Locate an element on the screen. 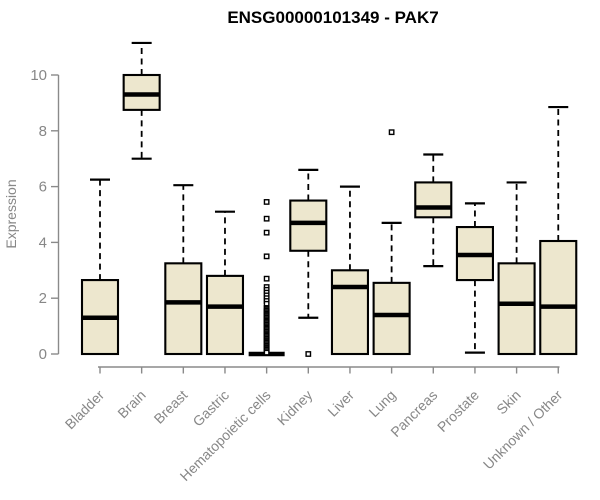 Image resolution: width=600 pixels, height=500 pixels. x-label-unknown-other: Unknown / Other is located at coordinates (523, 430).